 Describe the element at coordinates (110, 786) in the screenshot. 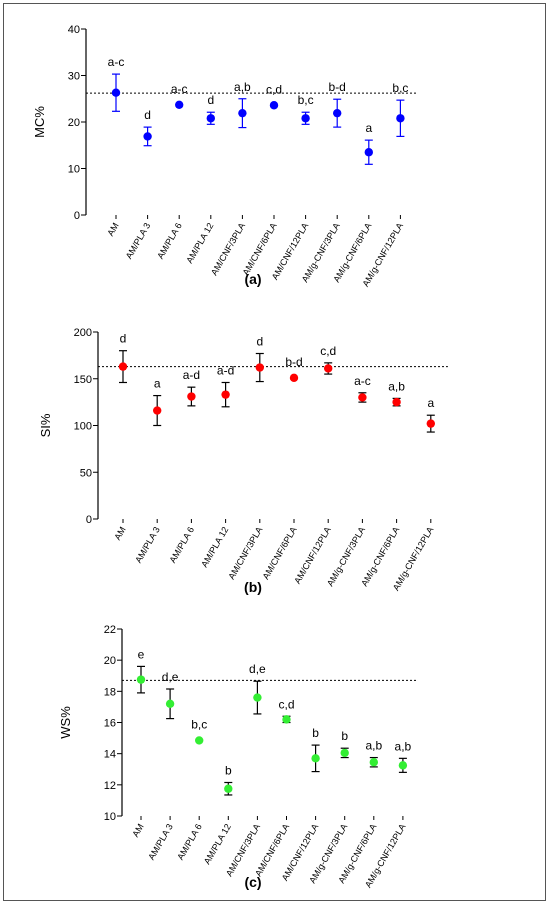

I see `y-tick-label: 12` at that location.